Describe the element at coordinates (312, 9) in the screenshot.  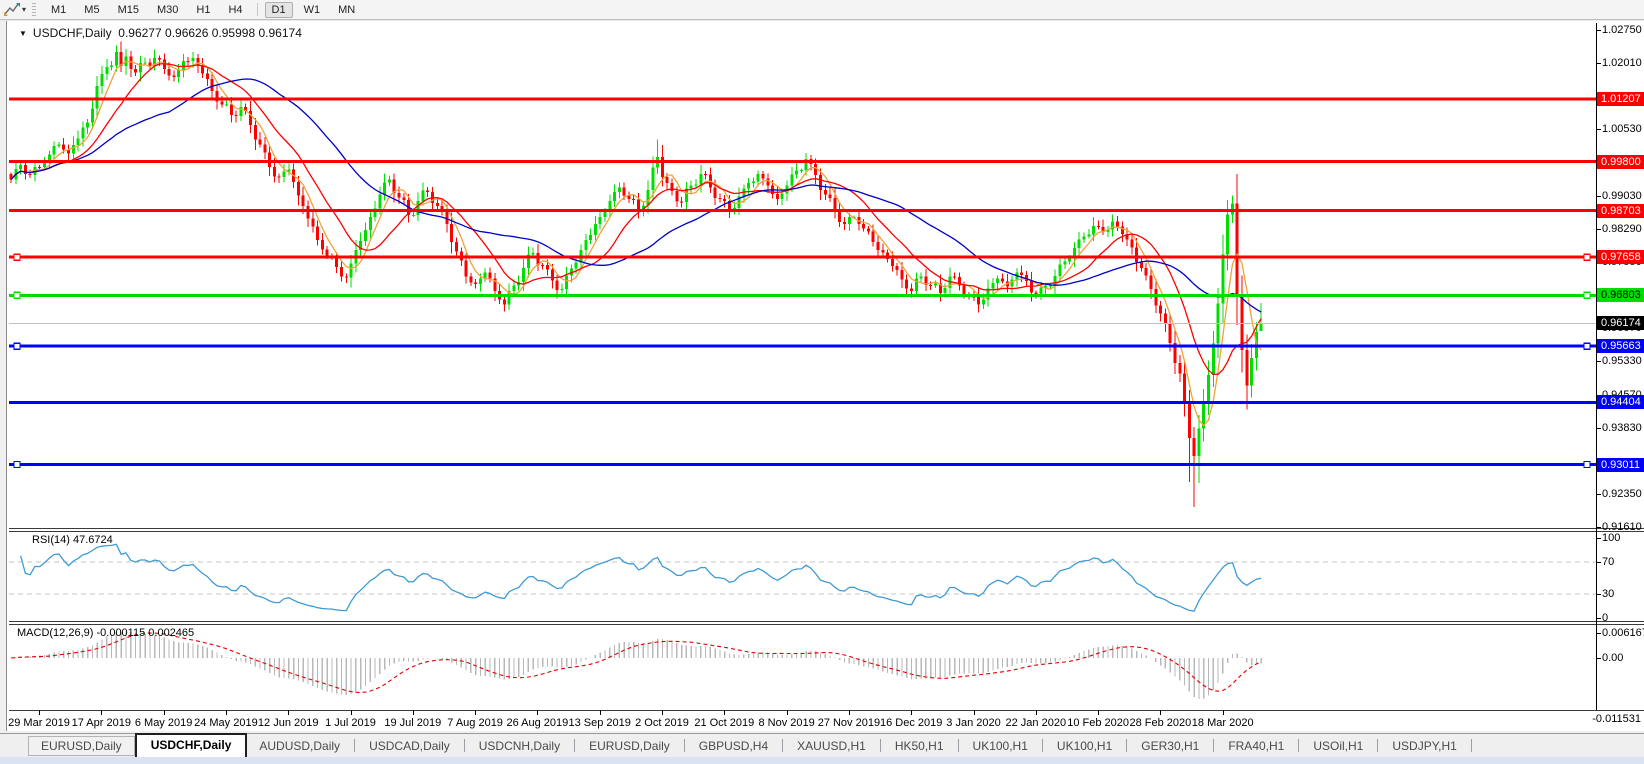
I see `timeframe-button-w1: W1` at that location.